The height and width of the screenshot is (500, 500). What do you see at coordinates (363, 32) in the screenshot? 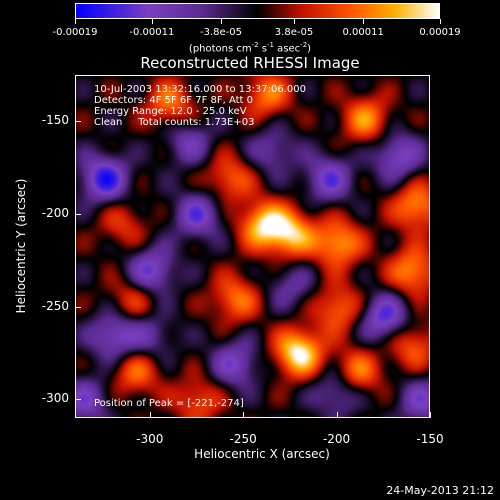
I see `colorbar-tick-label: 0.00011` at bounding box center [363, 32].